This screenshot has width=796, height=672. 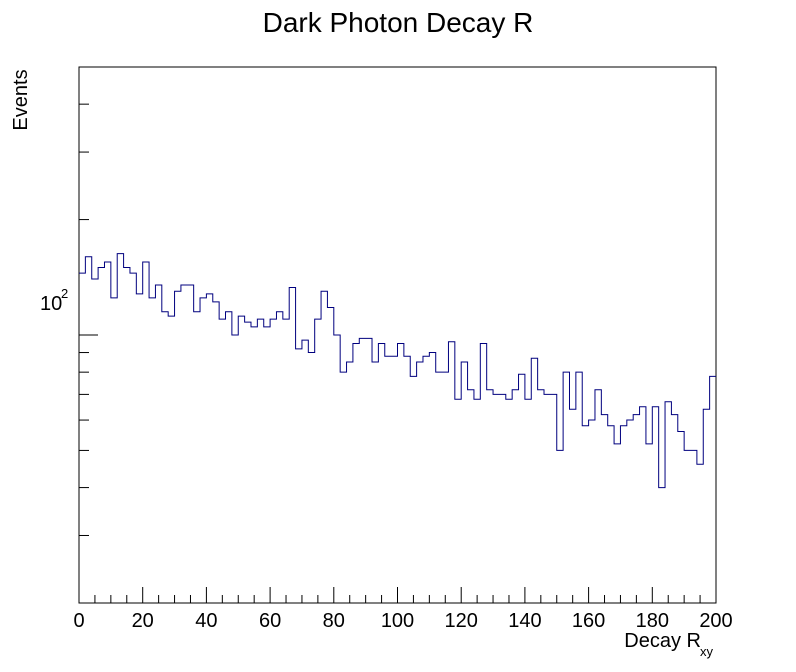 I want to click on chart-title: Dark Photon Decay R, so click(x=398, y=22).